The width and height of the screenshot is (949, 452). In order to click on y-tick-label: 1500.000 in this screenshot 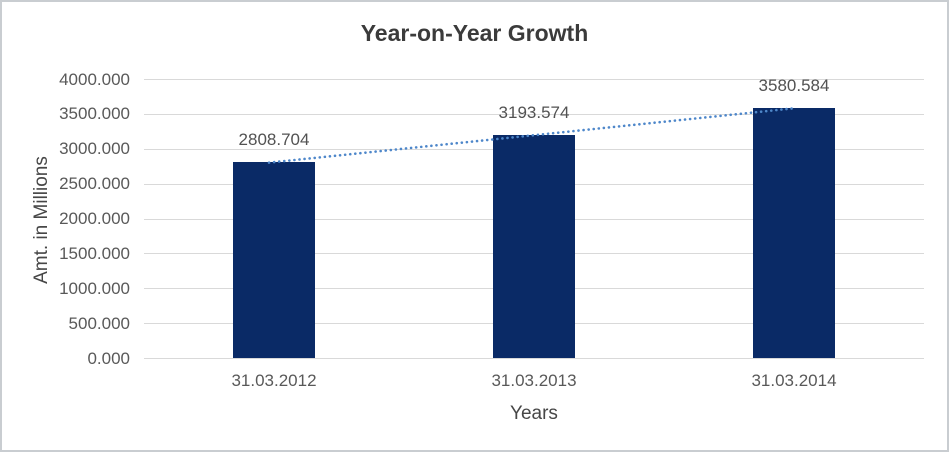, I will do `click(94, 253)`.